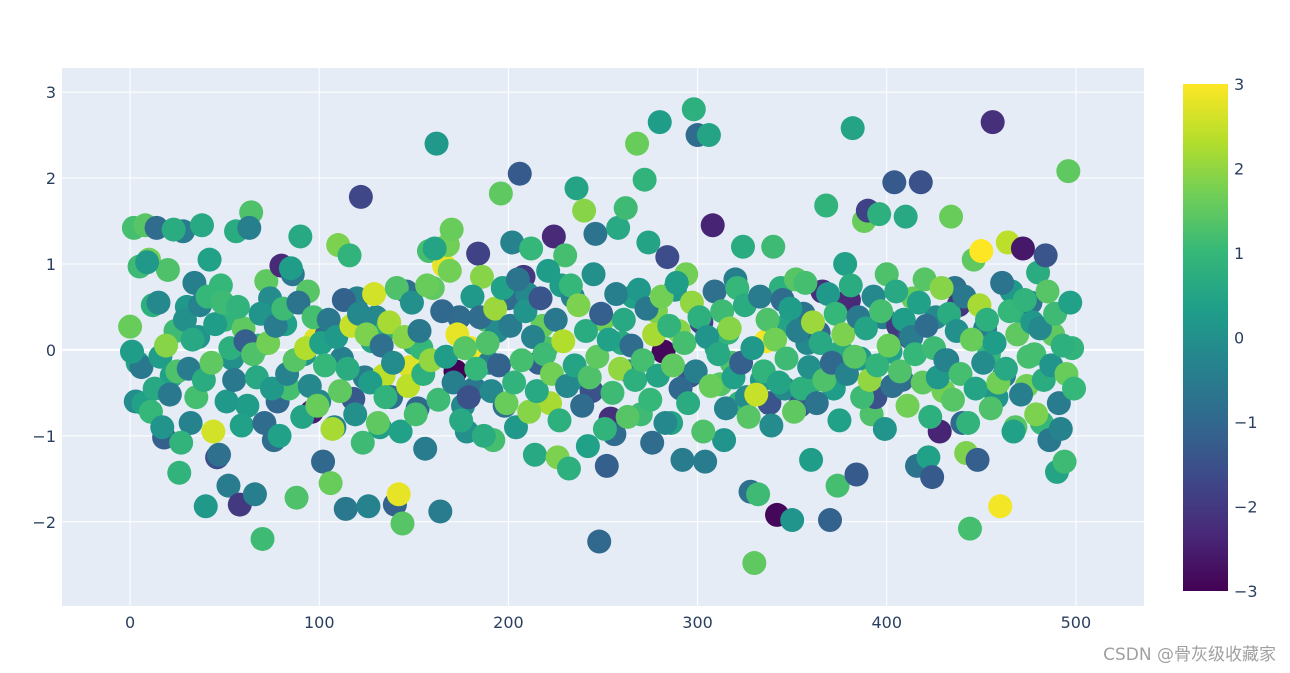 The height and width of the screenshot is (673, 1290). Describe the element at coordinates (1205, 337) in the screenshot. I see `colorbar-gradient` at that location.